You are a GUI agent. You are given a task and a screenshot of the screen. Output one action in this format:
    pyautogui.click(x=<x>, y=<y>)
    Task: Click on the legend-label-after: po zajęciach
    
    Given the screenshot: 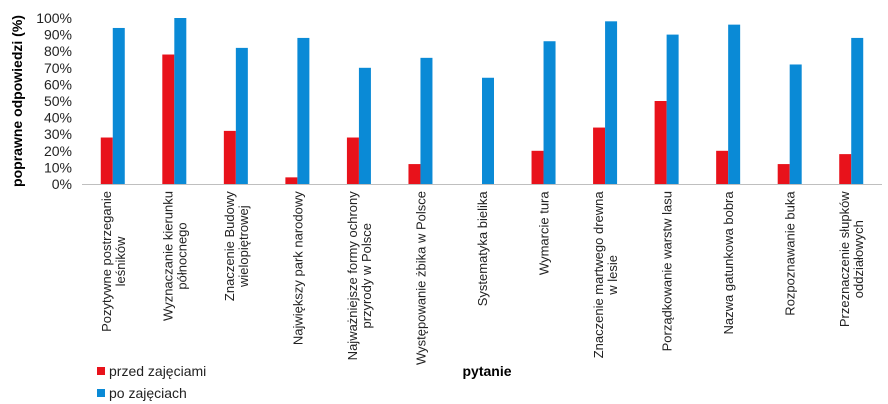 What is the action you would take?
    pyautogui.click(x=148, y=393)
    